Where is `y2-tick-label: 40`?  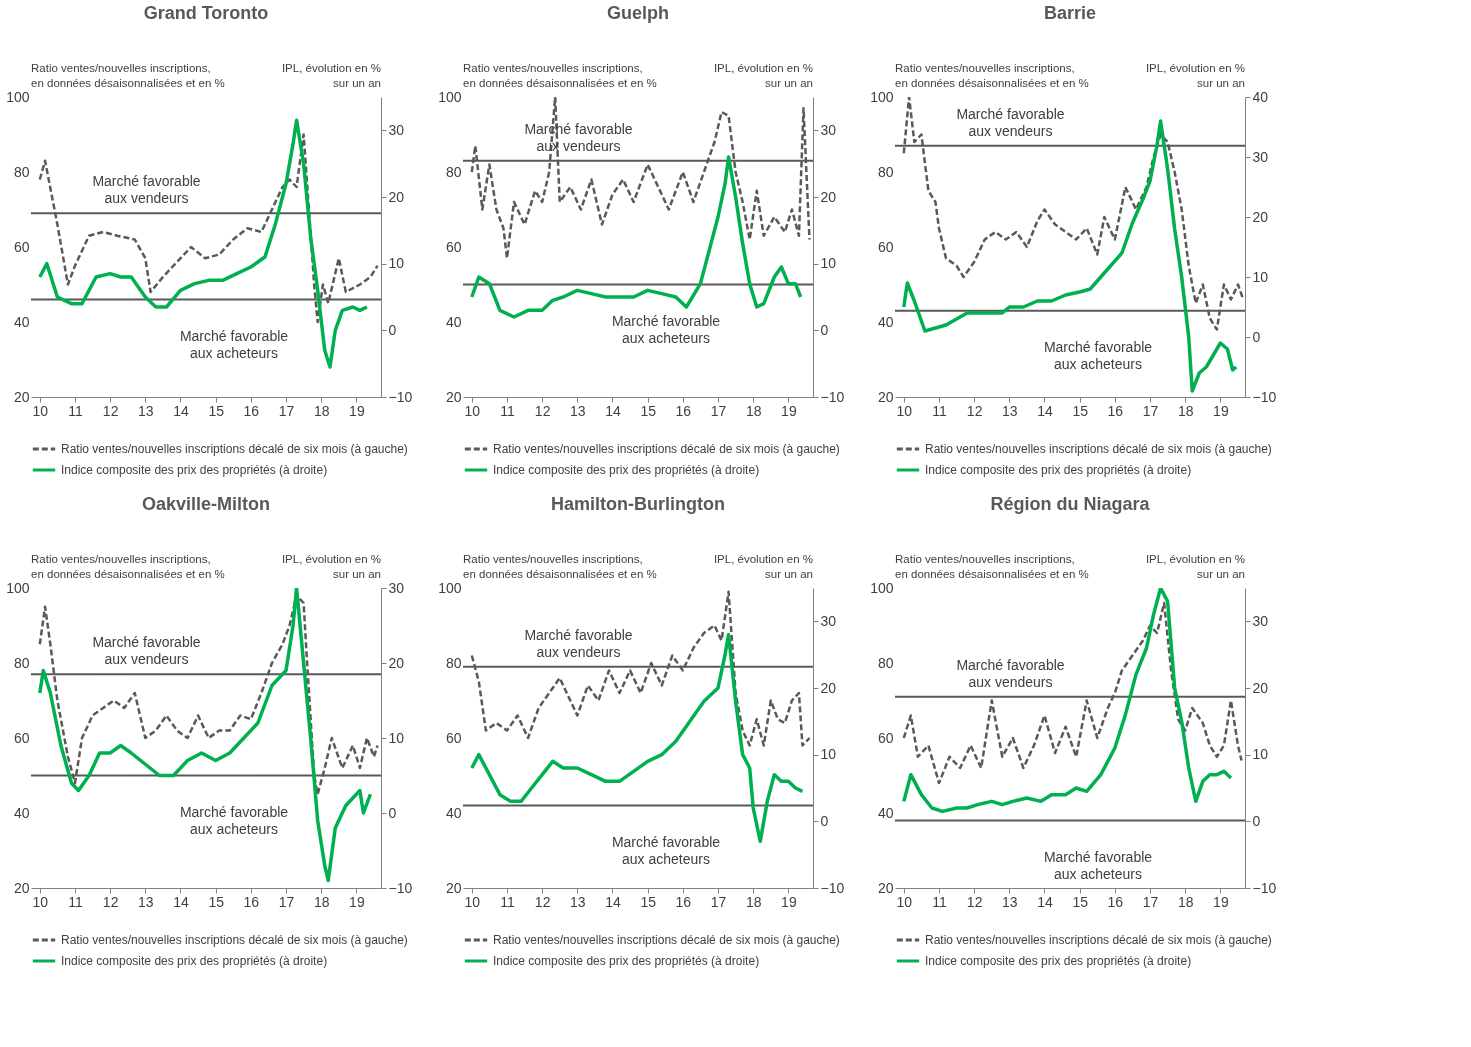
y2-tick-label: 40 is located at coordinates (1260, 96).